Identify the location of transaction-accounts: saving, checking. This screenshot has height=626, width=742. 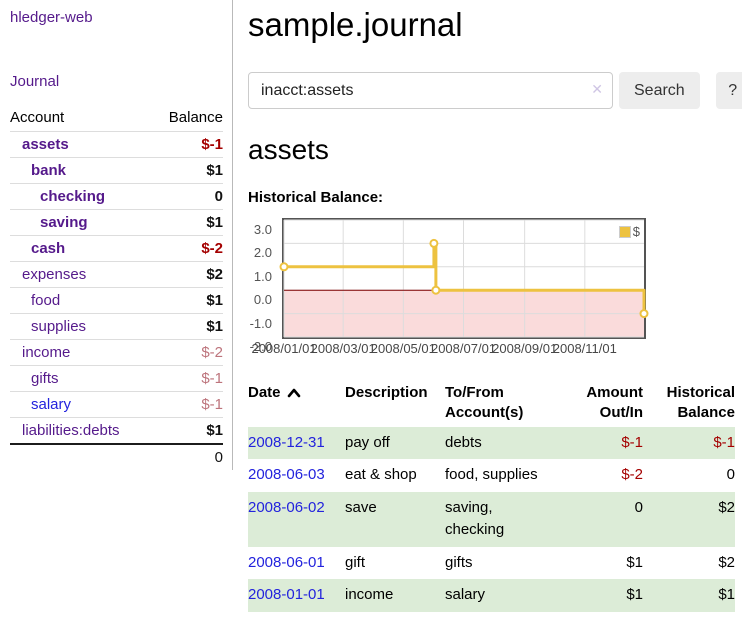
(475, 518).